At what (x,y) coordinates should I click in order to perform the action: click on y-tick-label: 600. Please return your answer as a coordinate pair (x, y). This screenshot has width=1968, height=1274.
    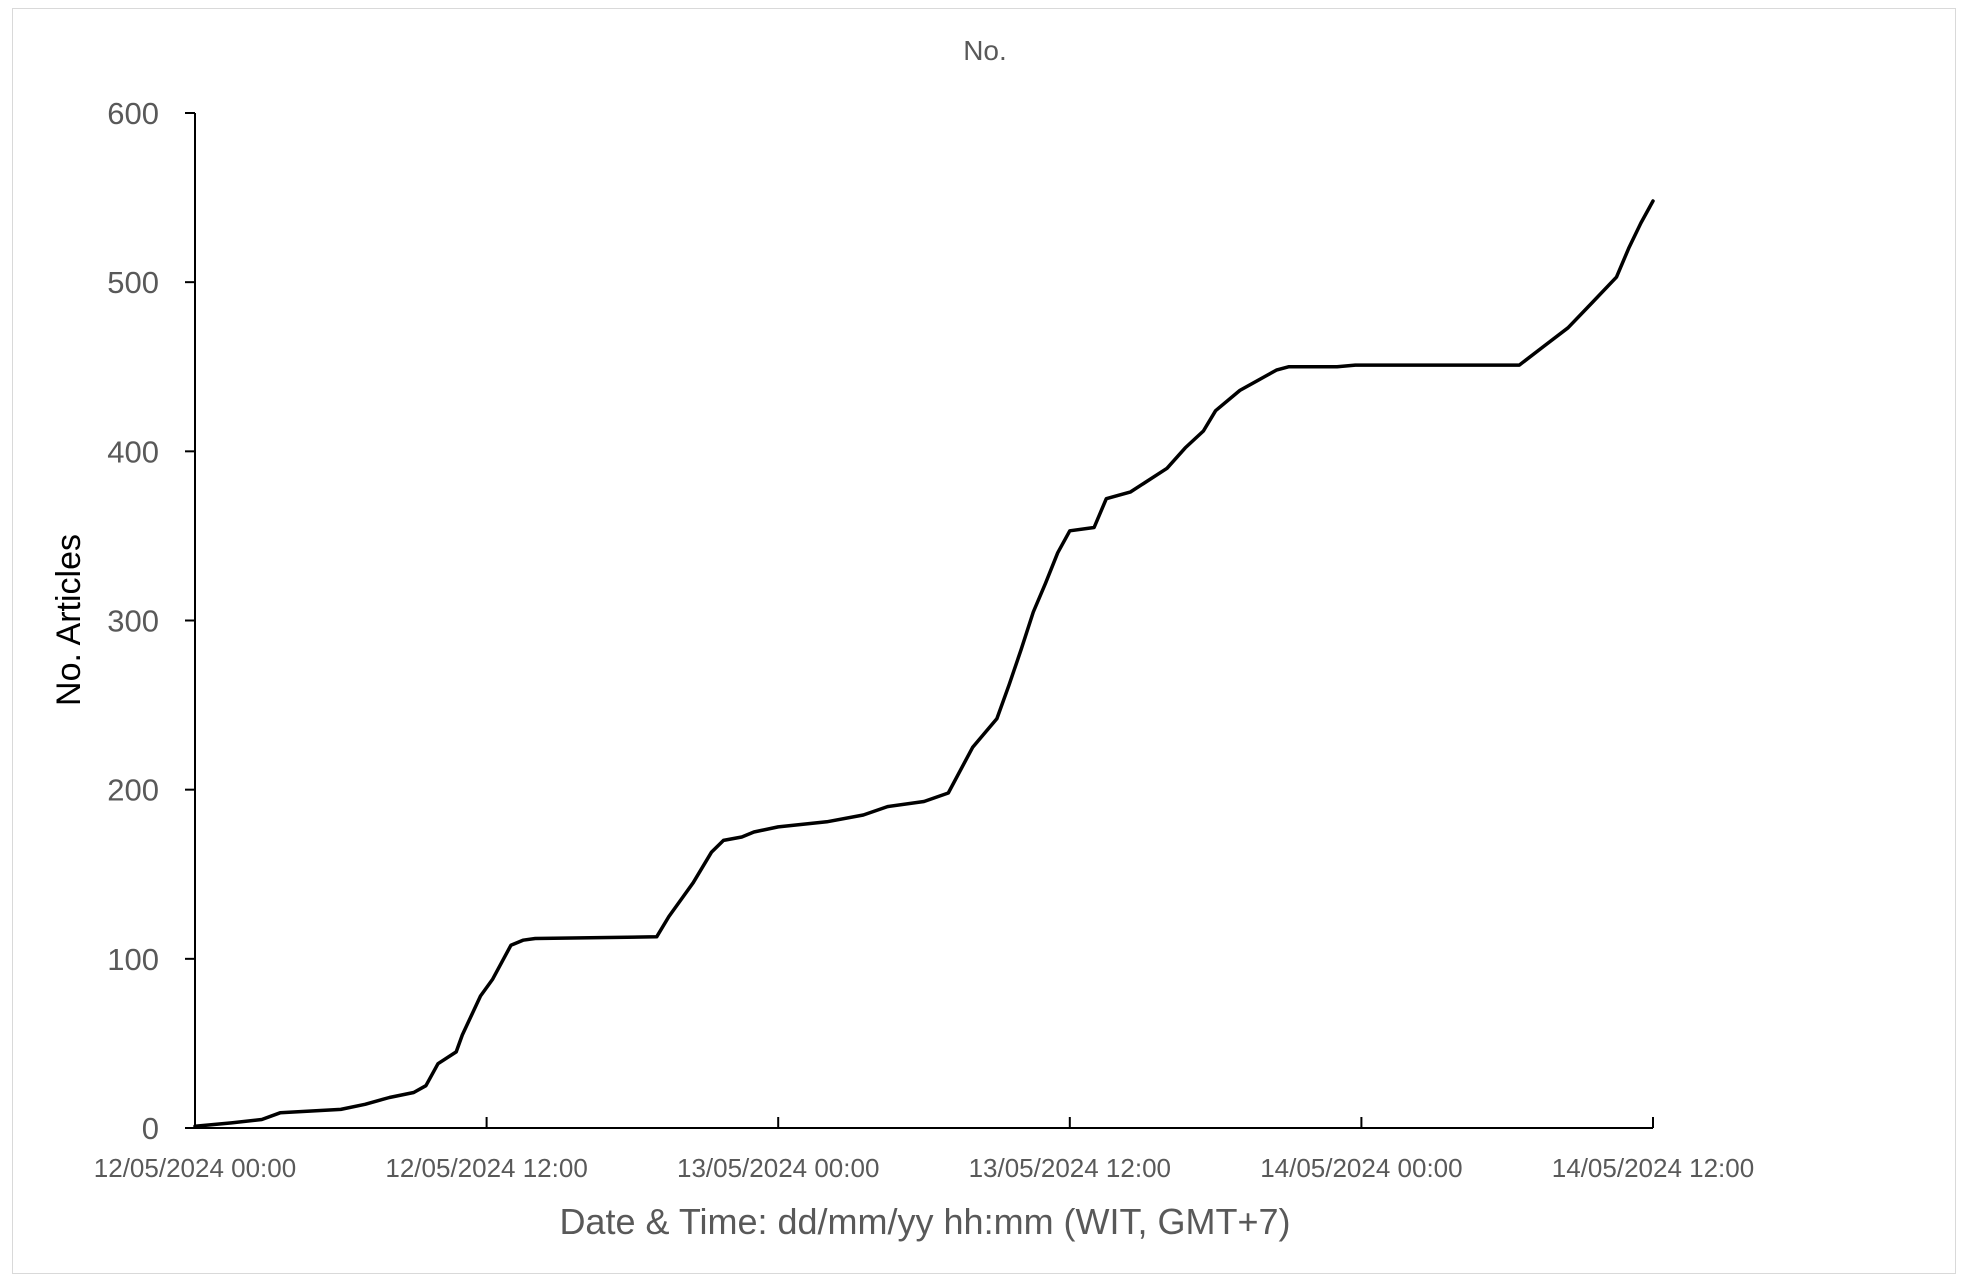
    Looking at the image, I should click on (133, 113).